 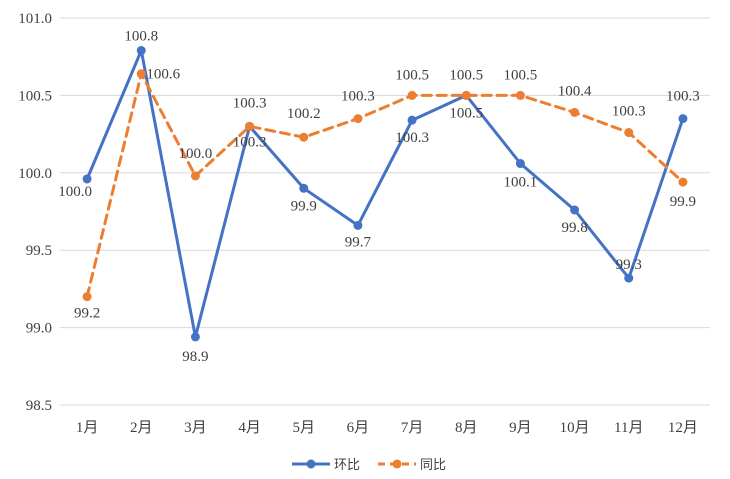 What do you see at coordinates (358, 428) in the screenshot?
I see `x-tick-label: 6月` at bounding box center [358, 428].